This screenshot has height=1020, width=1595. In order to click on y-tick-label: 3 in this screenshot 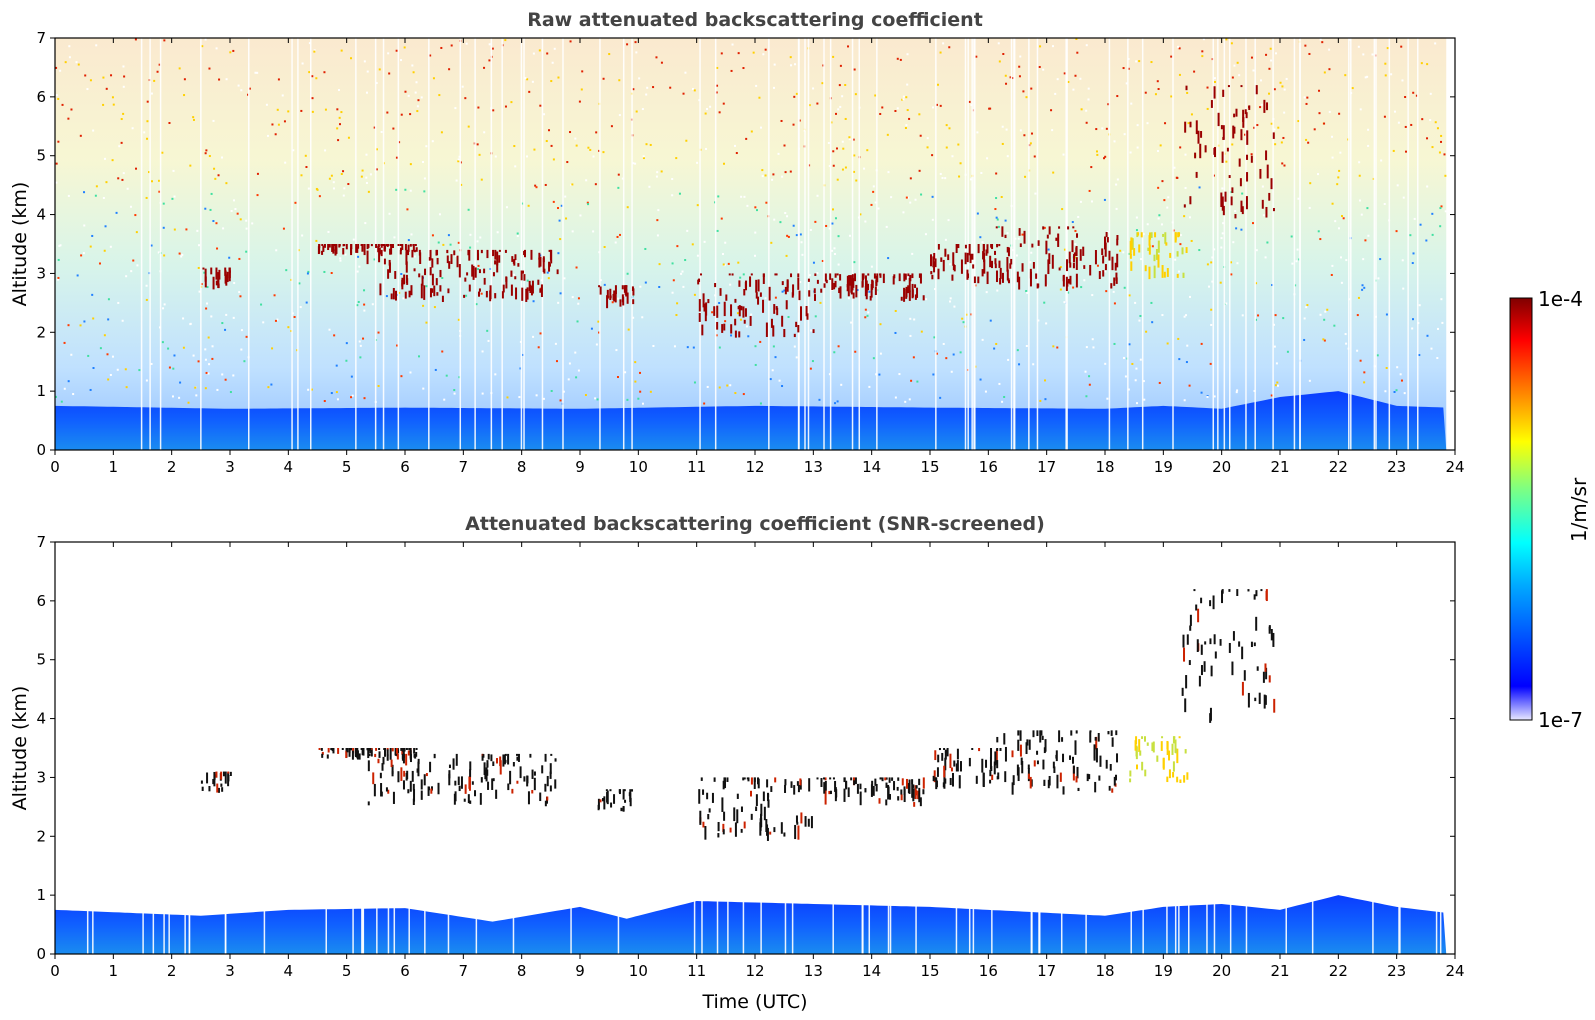, I will do `click(41, 273)`.